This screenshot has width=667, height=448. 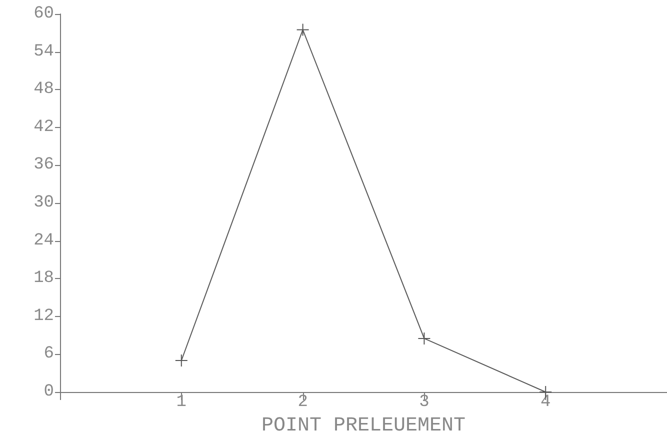 I want to click on y-tick-label: 60, so click(x=44, y=14).